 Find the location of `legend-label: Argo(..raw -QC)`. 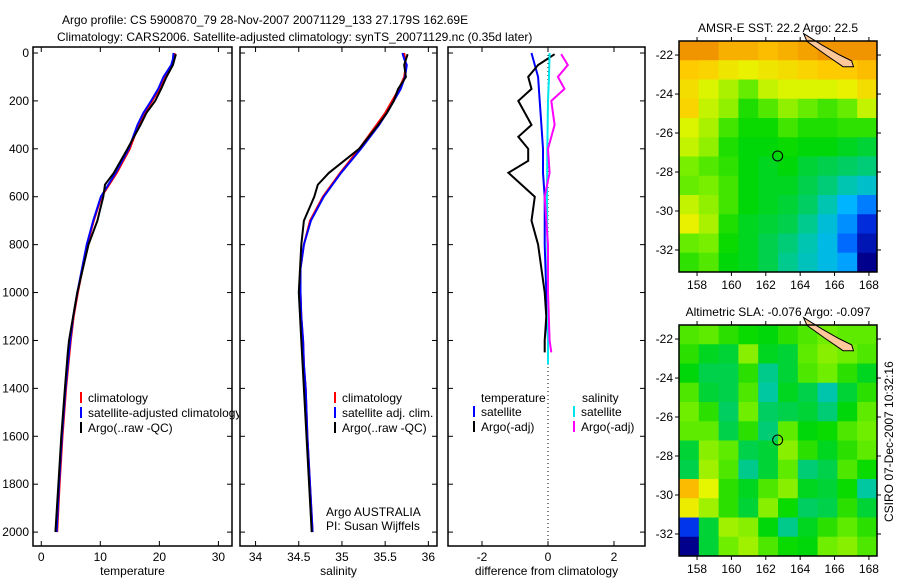

legend-label: Argo(..raw -QC) is located at coordinates (130, 428).